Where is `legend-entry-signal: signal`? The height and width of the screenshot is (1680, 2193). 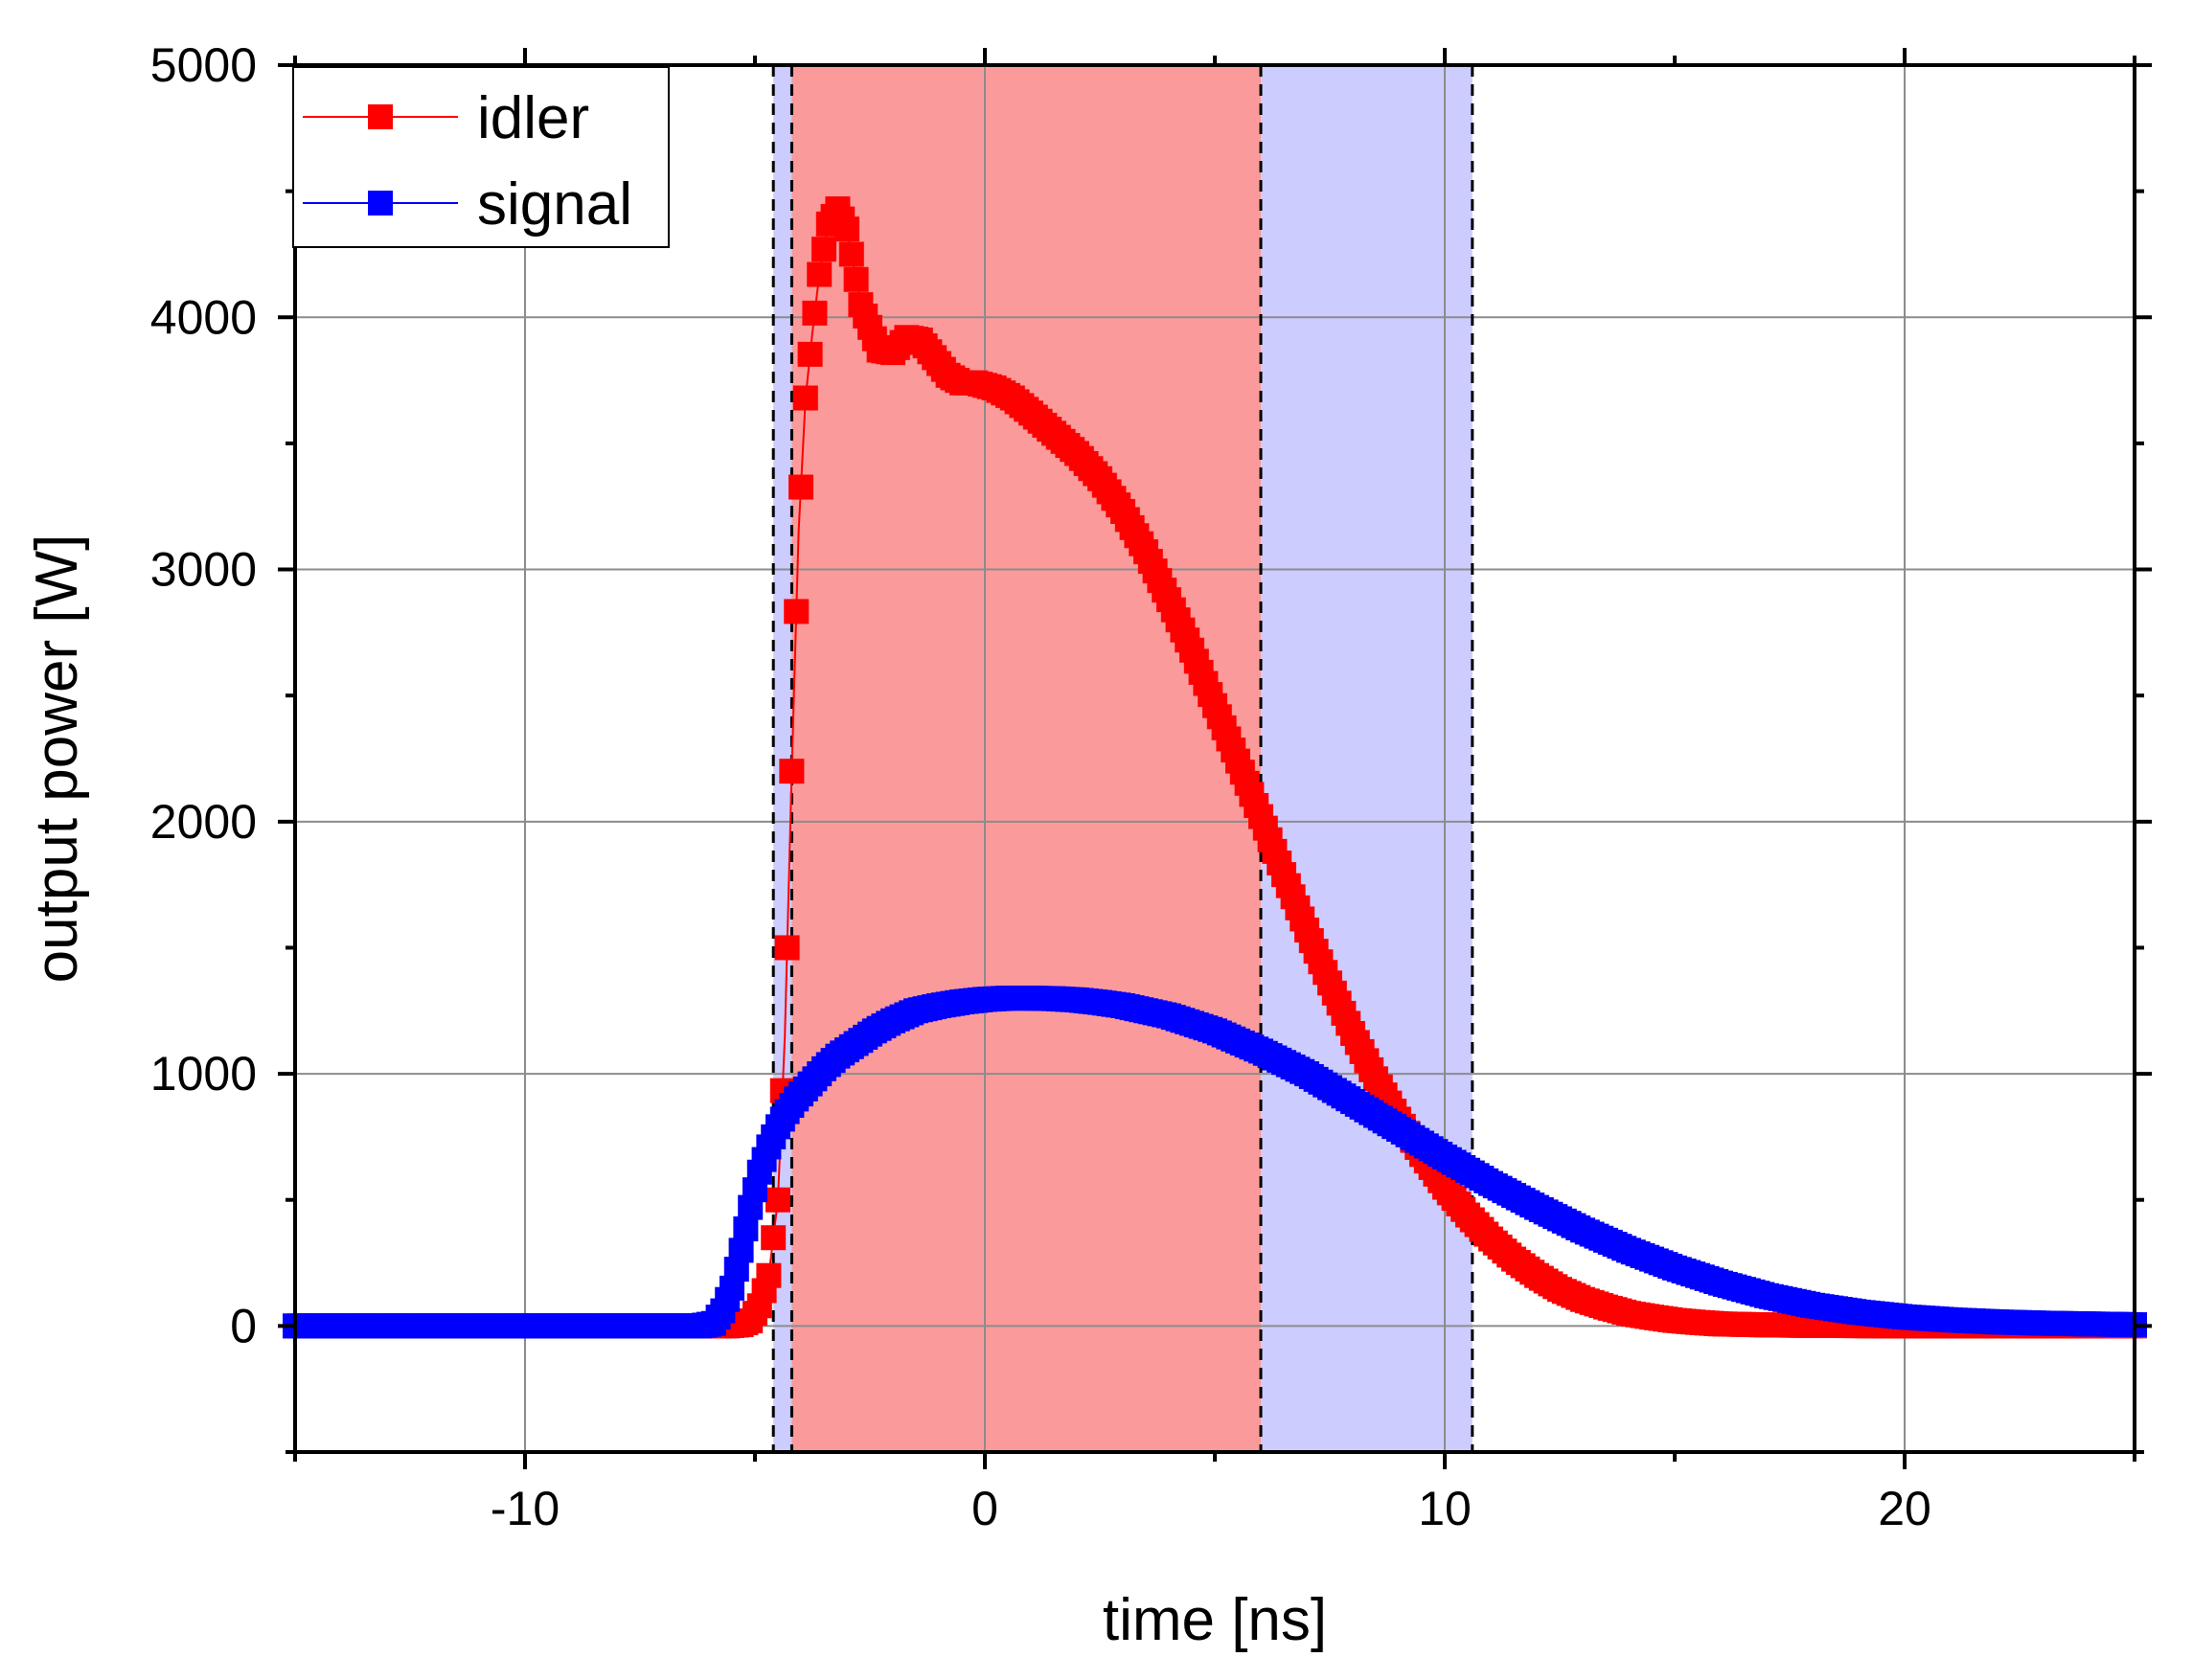
legend-entry-signal: signal is located at coordinates (467, 204).